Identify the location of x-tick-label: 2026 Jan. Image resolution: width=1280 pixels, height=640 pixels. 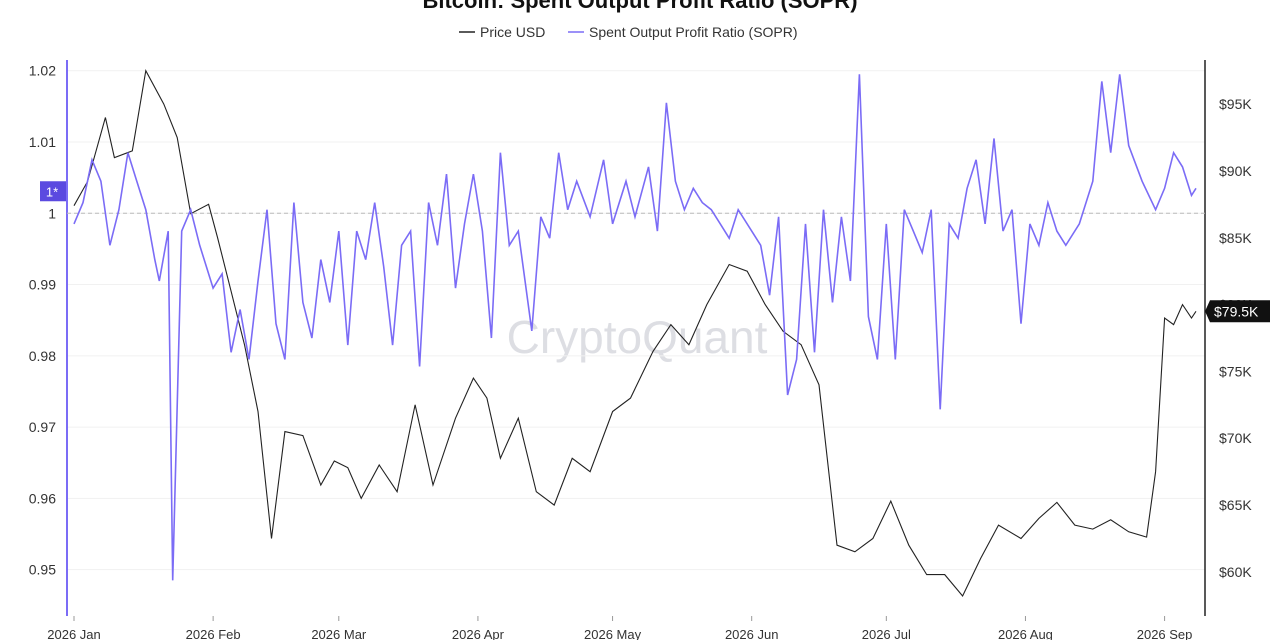
(74, 633).